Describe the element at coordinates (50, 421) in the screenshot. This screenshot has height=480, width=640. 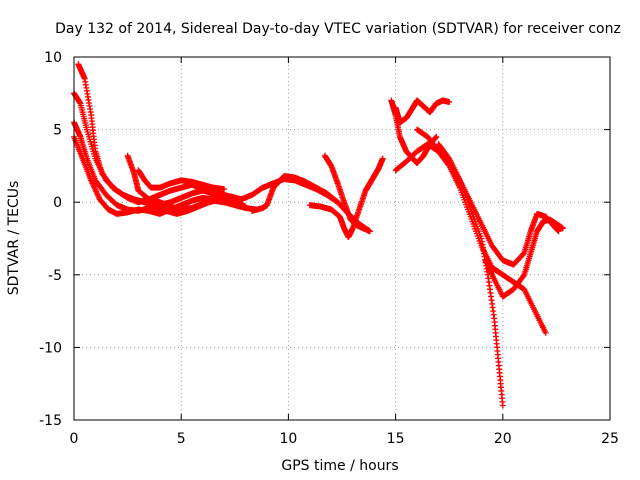
I see `y-tick-label: -15` at that location.